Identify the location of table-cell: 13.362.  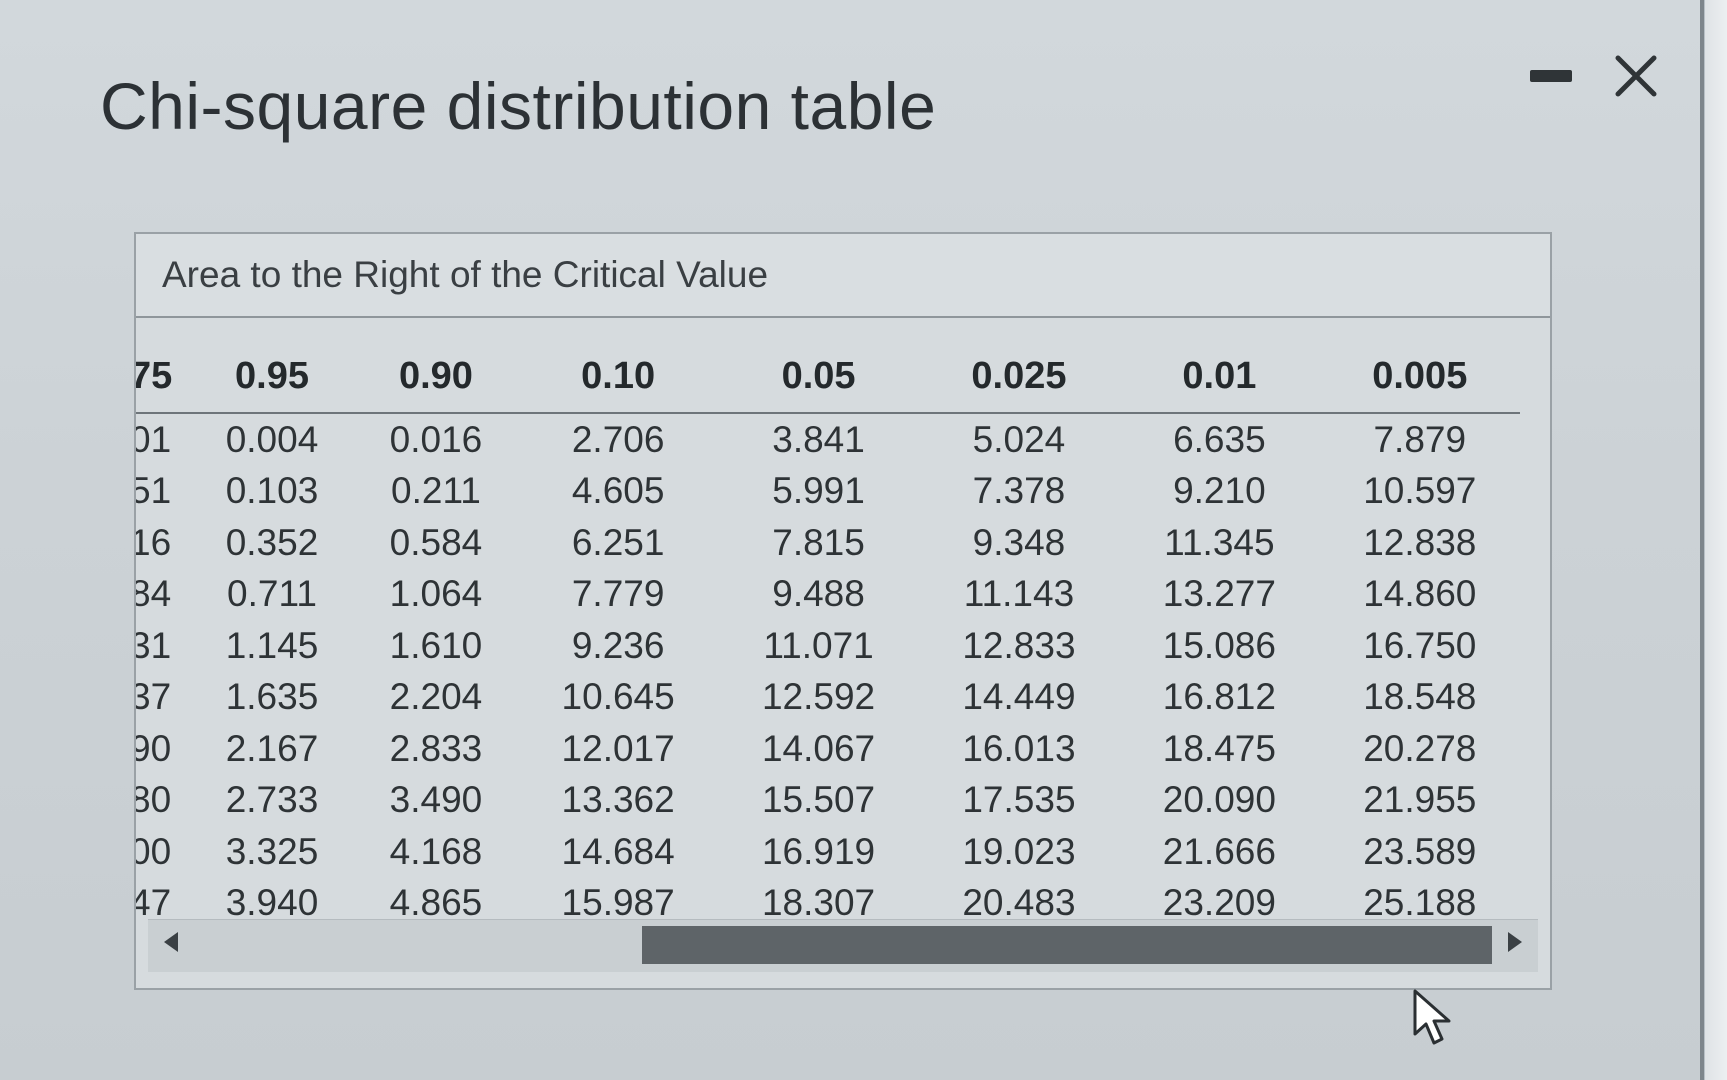
(618, 800).